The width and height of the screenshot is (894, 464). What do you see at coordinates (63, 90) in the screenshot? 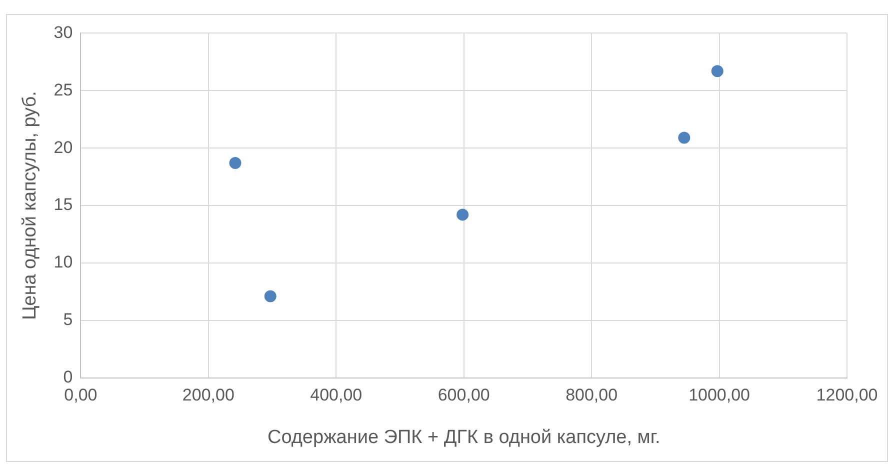
I see `y-tick-label: 25` at bounding box center [63, 90].